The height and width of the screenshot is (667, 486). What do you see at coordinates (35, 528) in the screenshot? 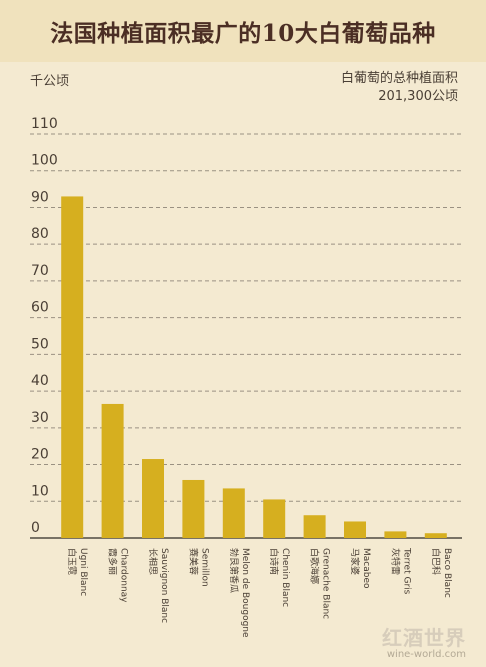
I see `y-tick-label: 0` at bounding box center [35, 528].